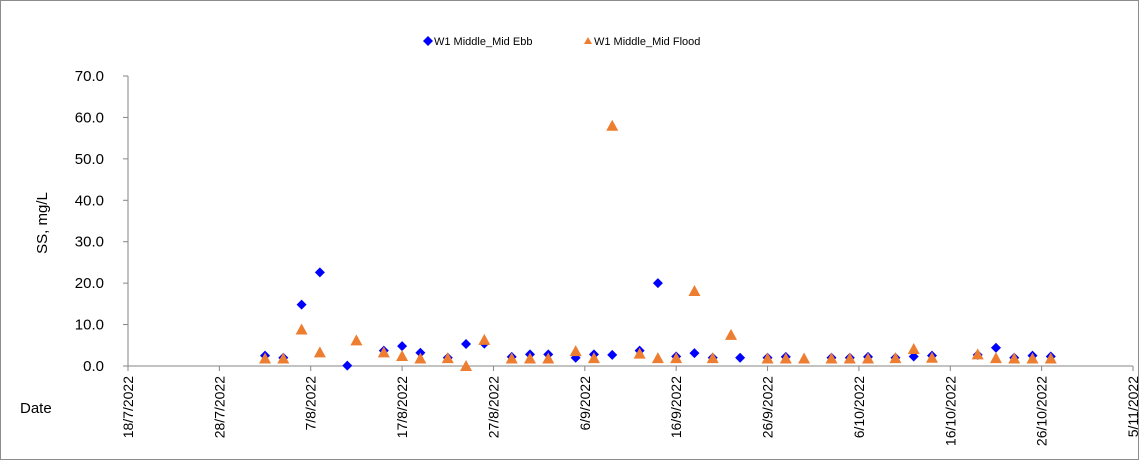  I want to click on y-axis: 0.0 10.0 20.0 30.0 40.0 50.0 60.0 70.0, so click(102, 221).